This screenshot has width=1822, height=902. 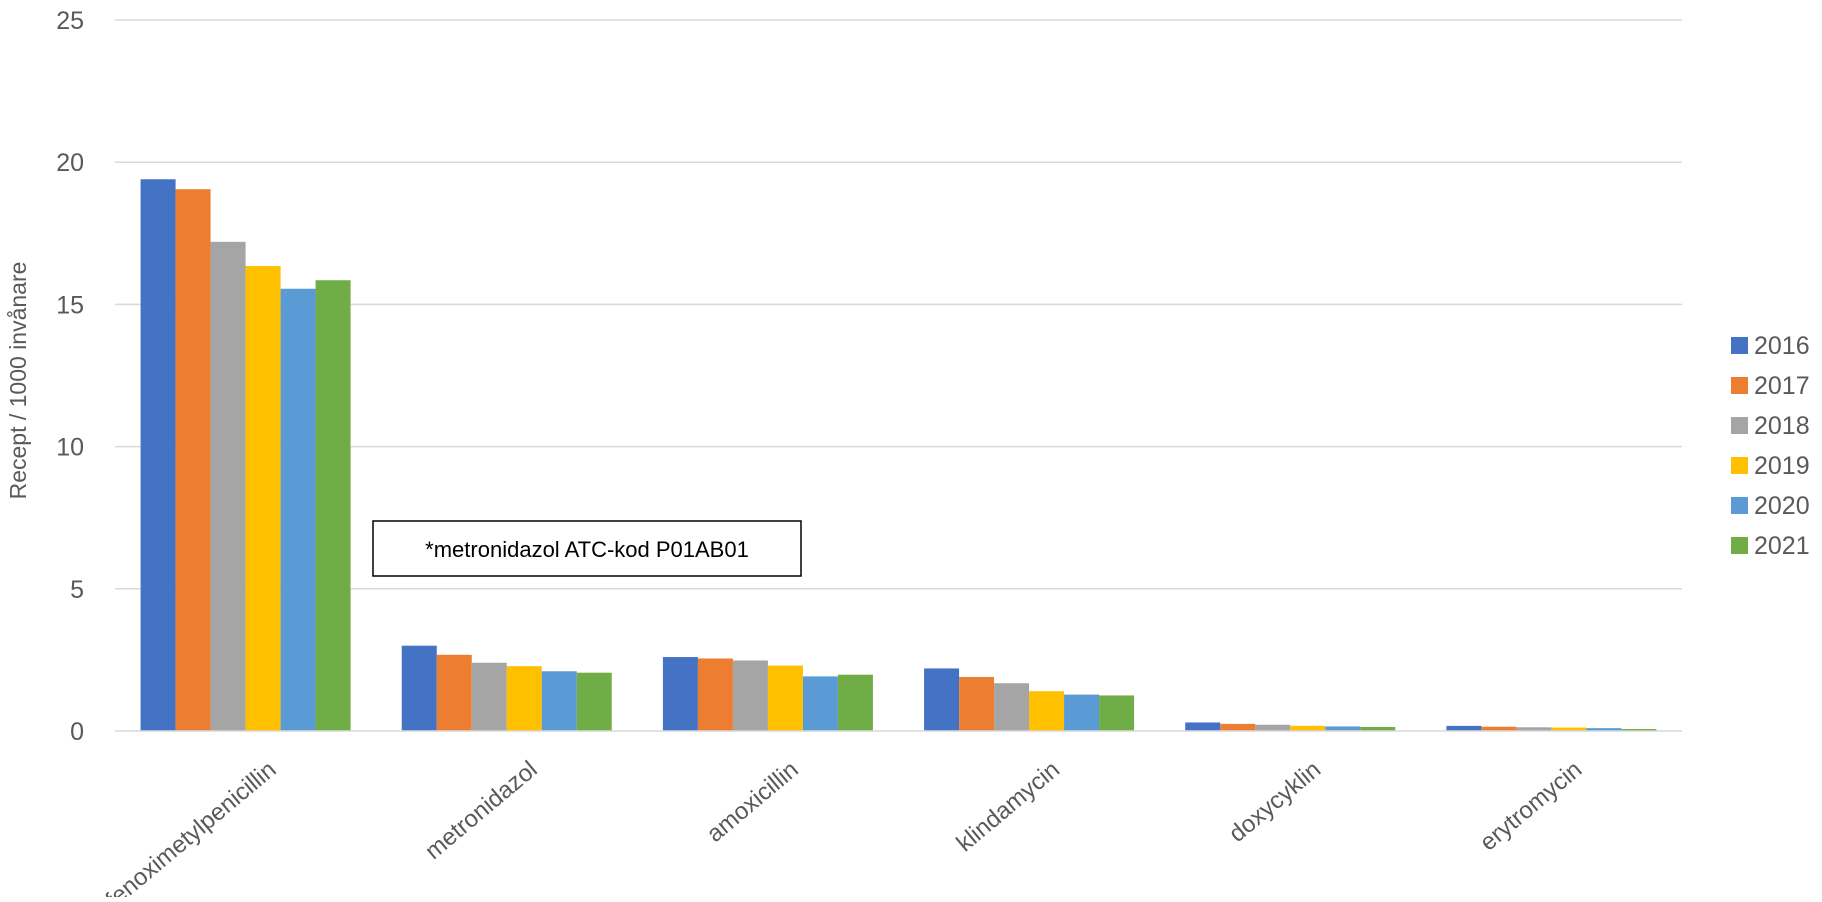 What do you see at coordinates (1782, 386) in the screenshot?
I see `legend-label-2017: 2017` at bounding box center [1782, 386].